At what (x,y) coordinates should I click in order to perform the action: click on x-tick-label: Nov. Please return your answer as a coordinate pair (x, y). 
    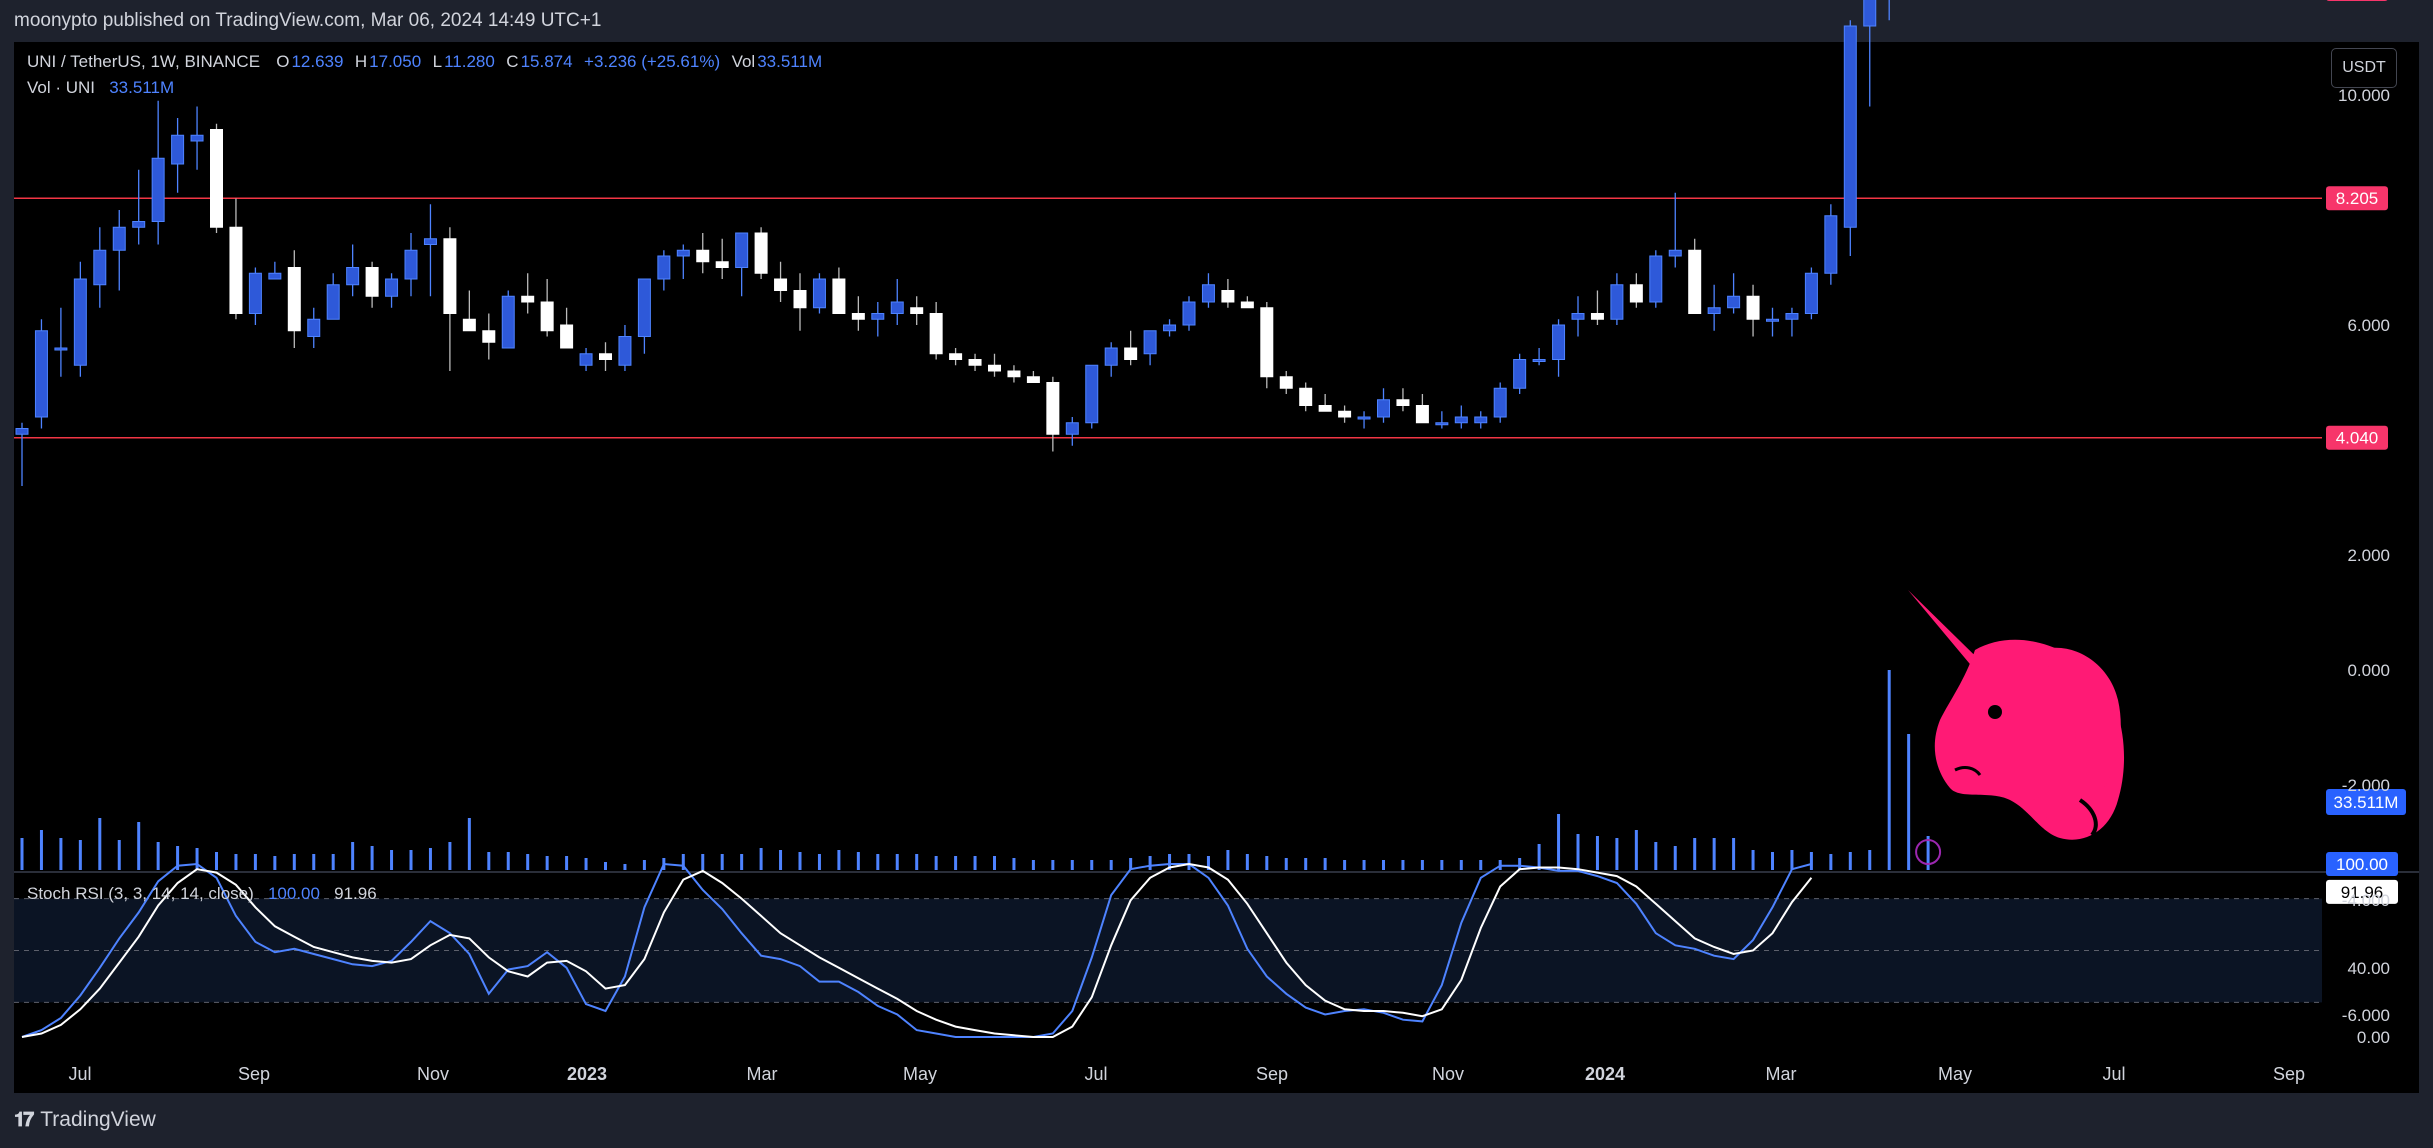
    Looking at the image, I should click on (1448, 1074).